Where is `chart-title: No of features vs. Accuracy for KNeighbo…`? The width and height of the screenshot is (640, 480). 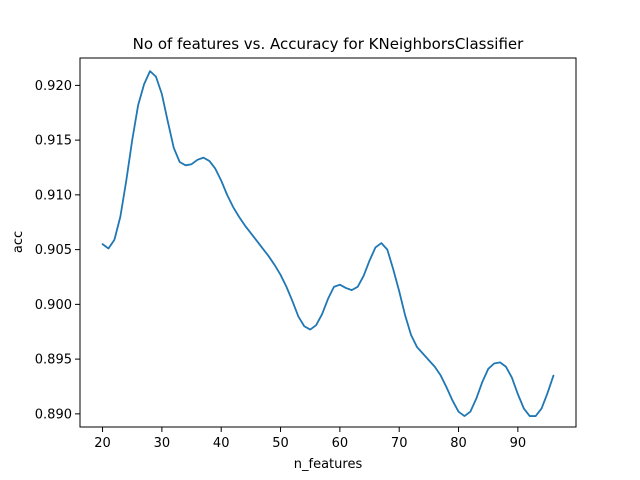
chart-title: No of features vs. Accuracy for KNeighbo… is located at coordinates (328, 44).